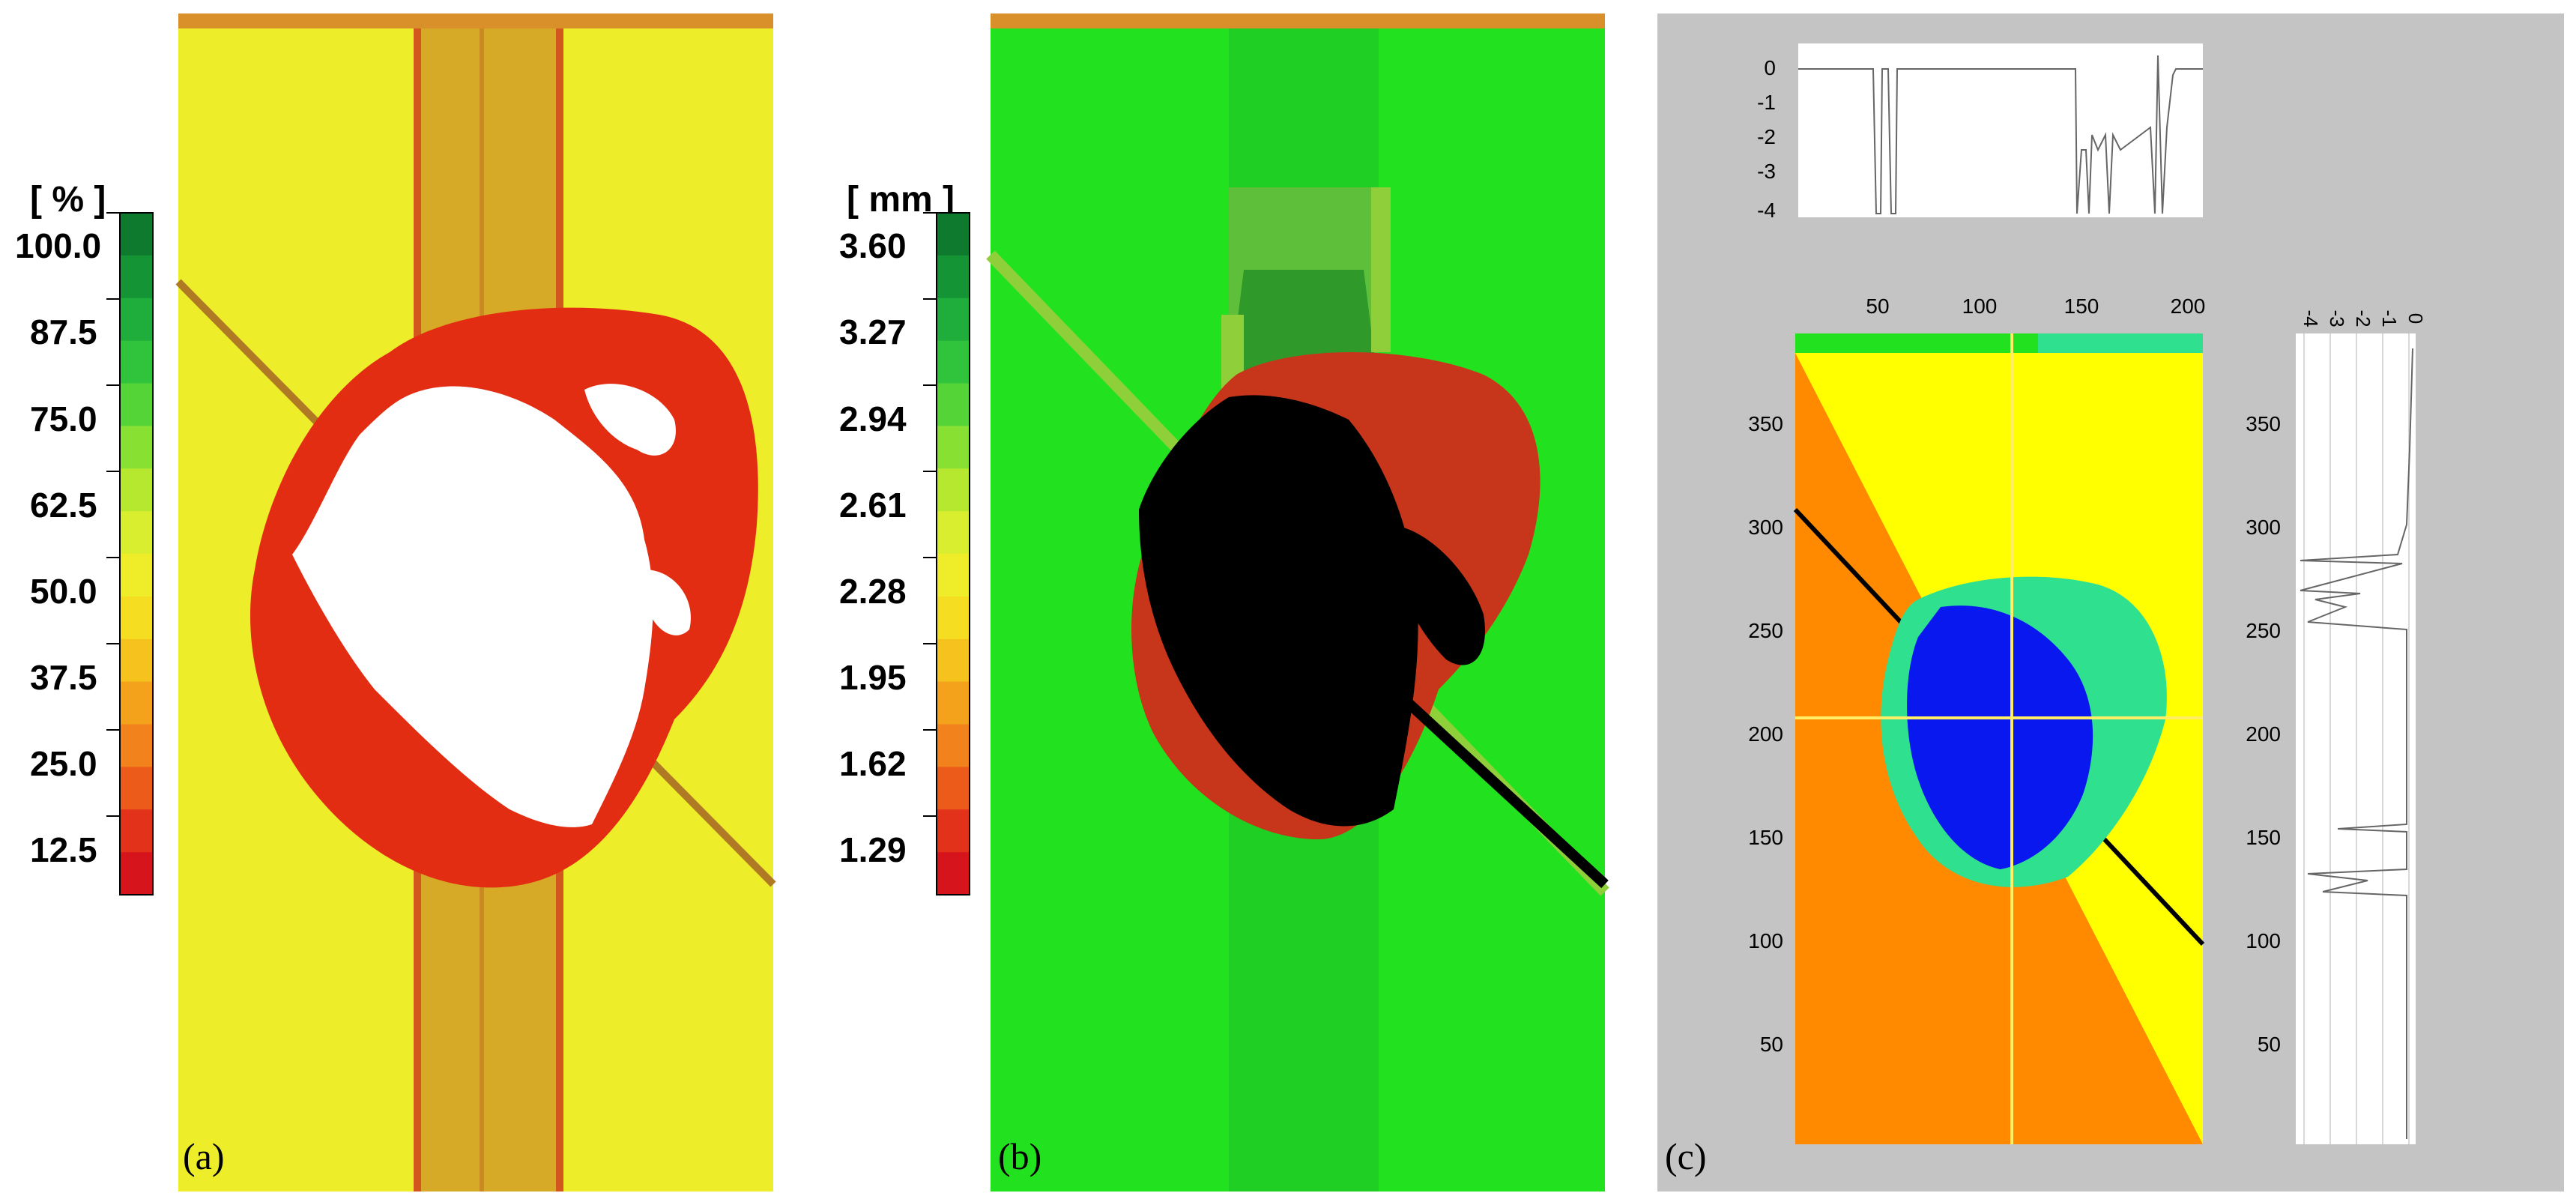  What do you see at coordinates (1765, 837) in the screenshot?
I see `main-map-y-tick: 150` at bounding box center [1765, 837].